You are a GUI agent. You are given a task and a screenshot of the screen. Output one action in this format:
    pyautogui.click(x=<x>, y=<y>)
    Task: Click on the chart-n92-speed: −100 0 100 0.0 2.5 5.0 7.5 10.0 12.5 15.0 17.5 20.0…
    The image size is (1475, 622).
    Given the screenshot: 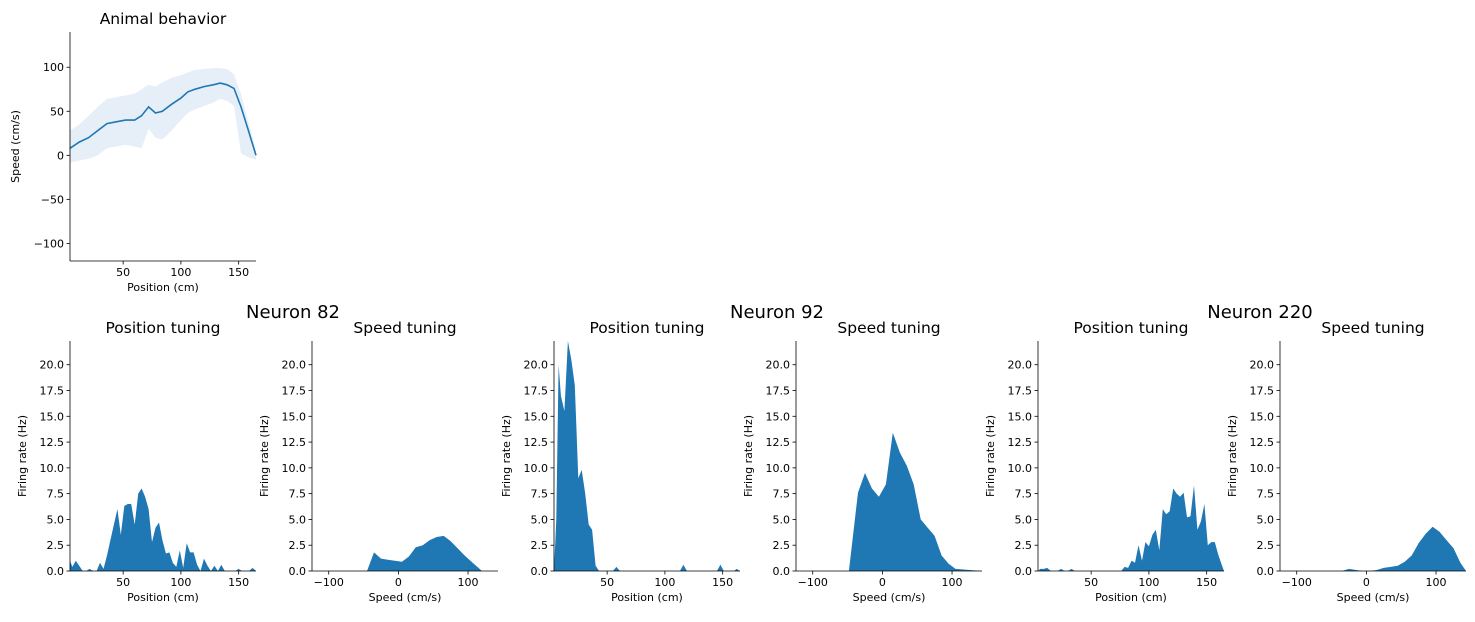 What is the action you would take?
    pyautogui.click(x=862, y=461)
    